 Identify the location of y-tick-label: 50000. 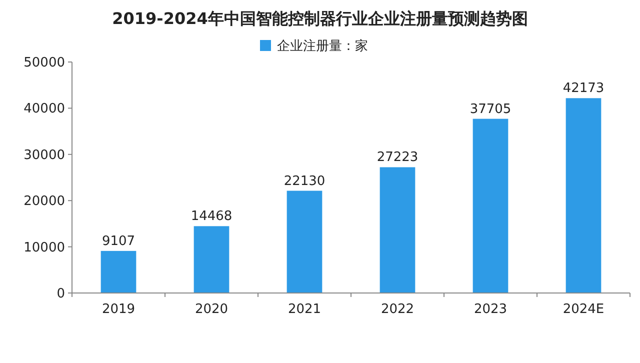
(44, 63).